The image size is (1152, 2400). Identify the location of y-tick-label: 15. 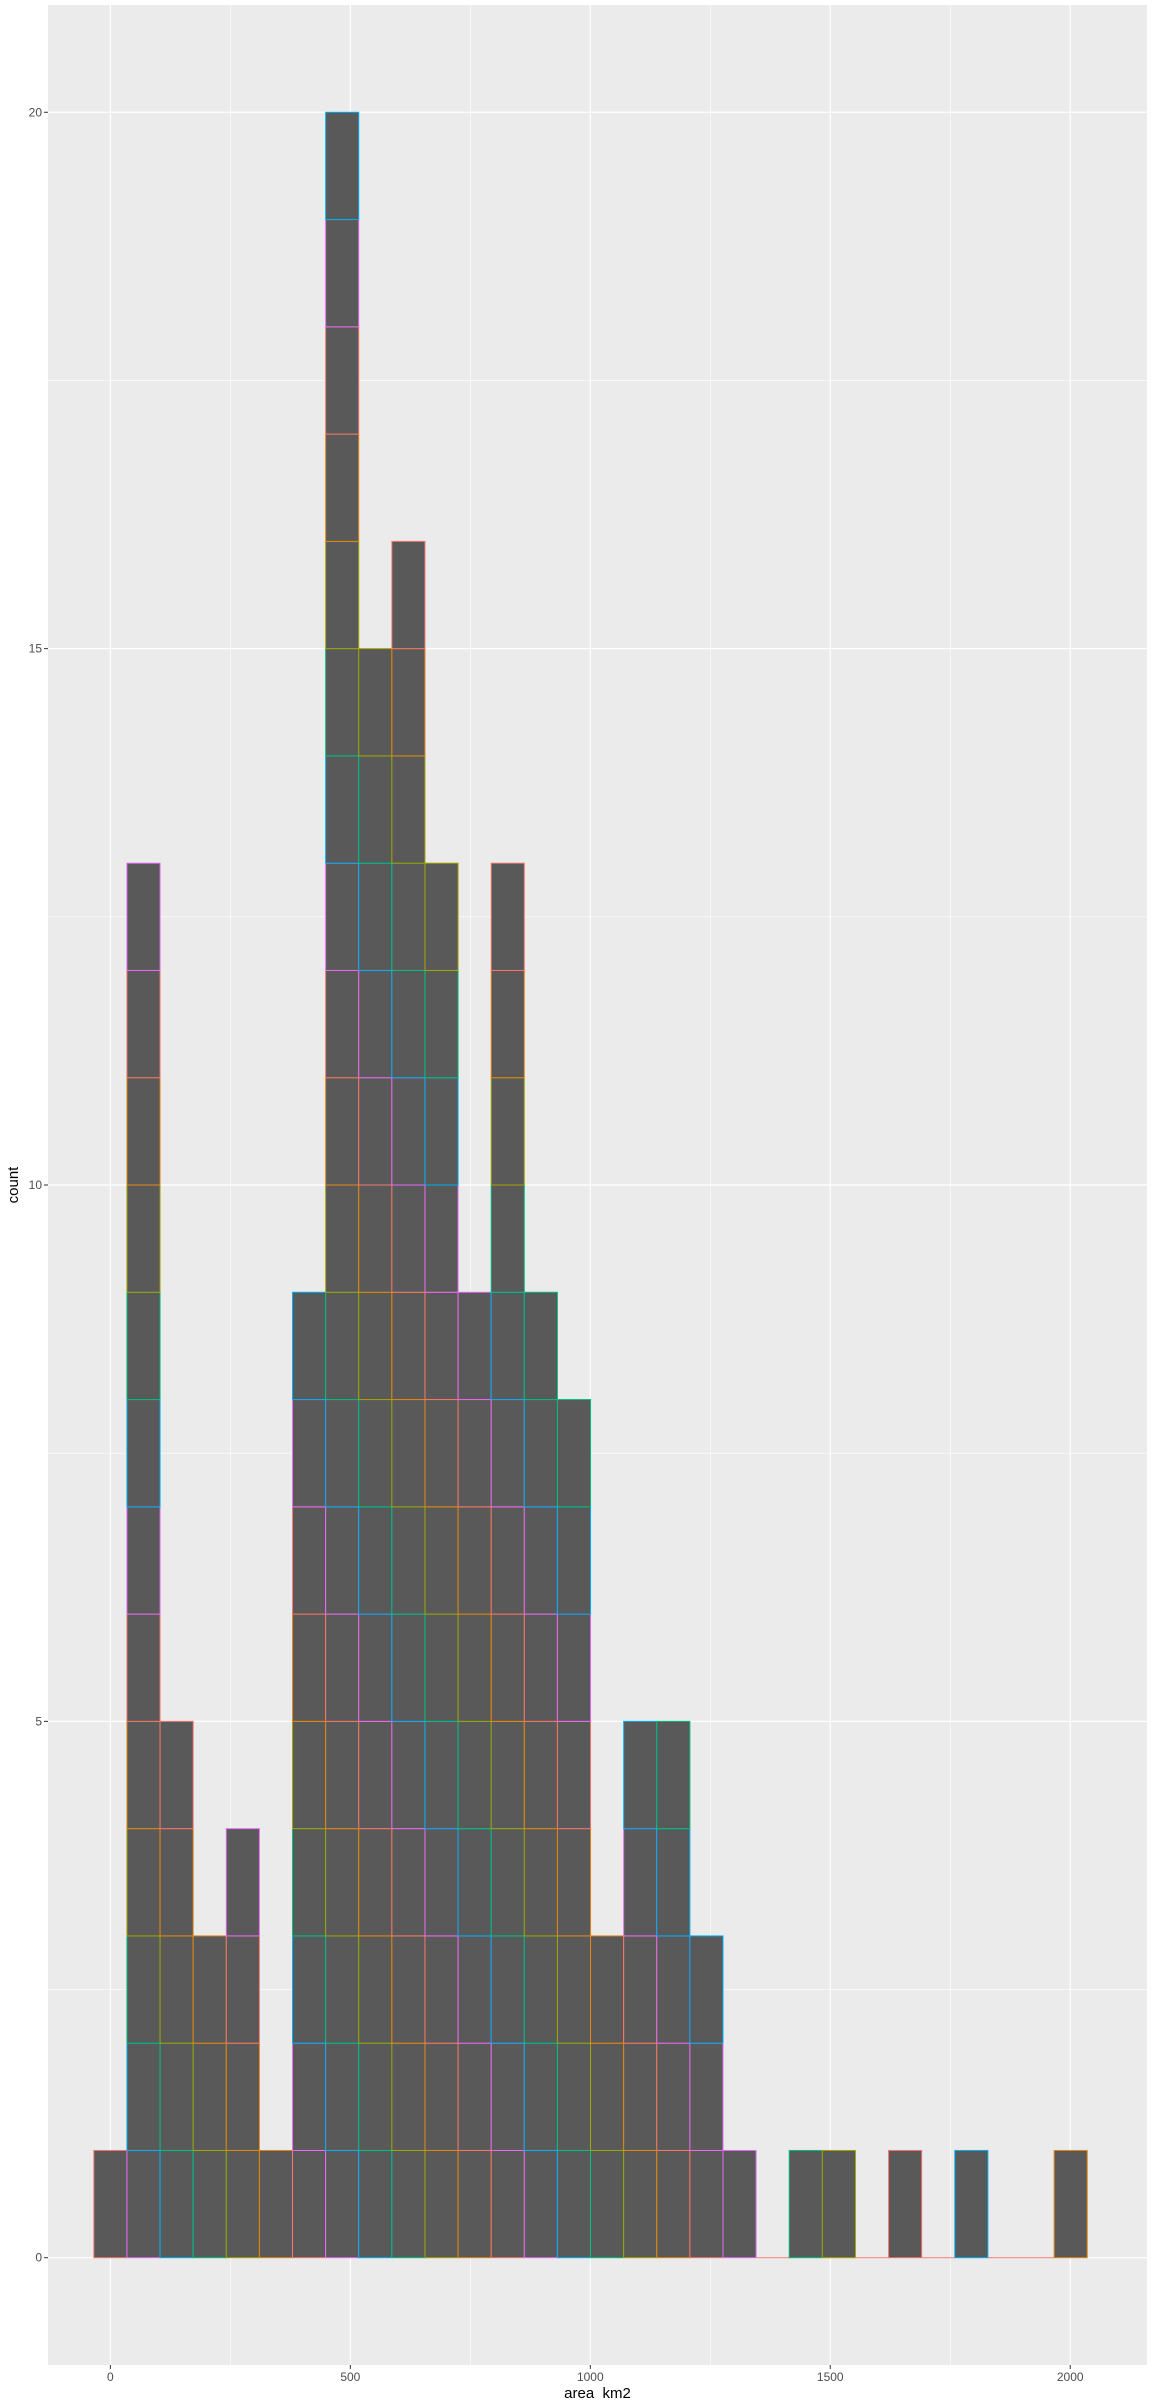
(36, 649).